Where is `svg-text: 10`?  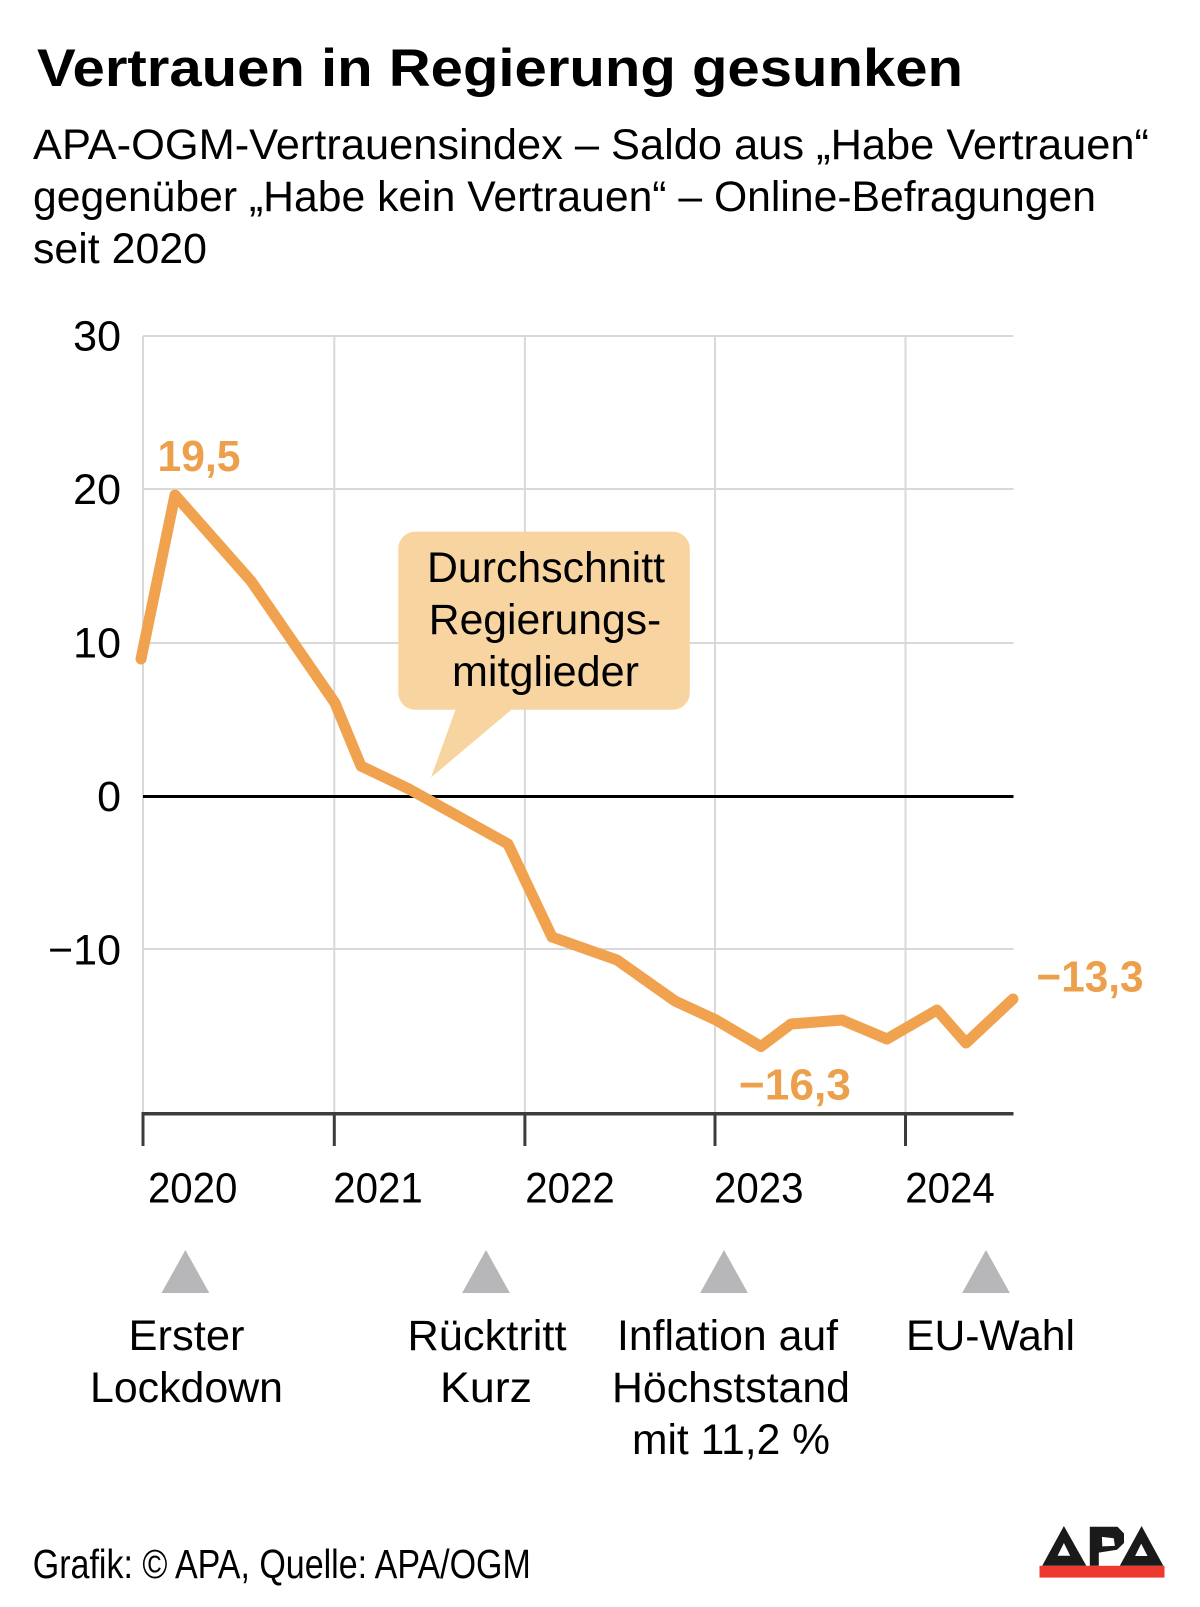
svg-text: 10 is located at coordinates (97, 644).